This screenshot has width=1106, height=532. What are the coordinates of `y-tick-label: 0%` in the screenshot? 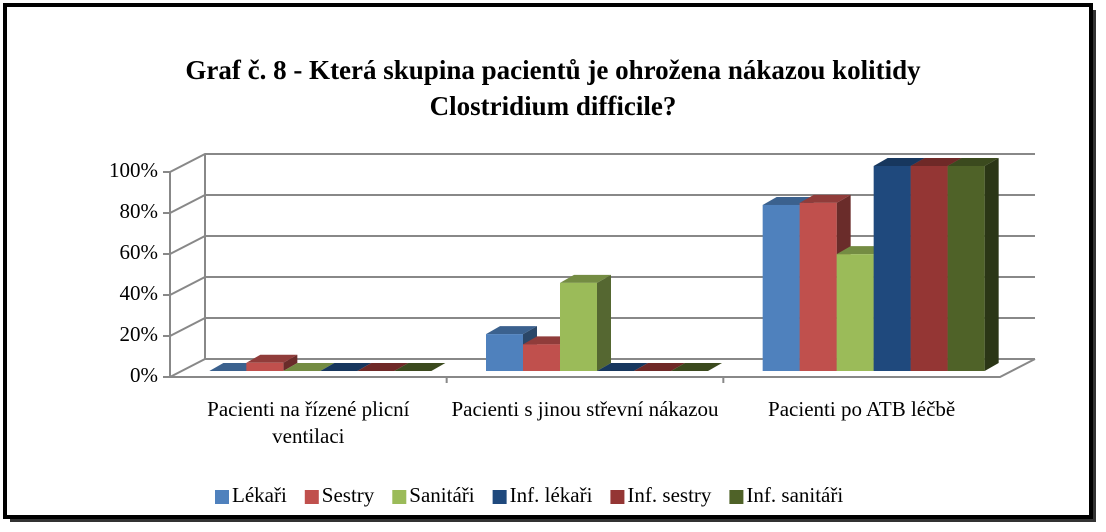 It's located at (144, 375).